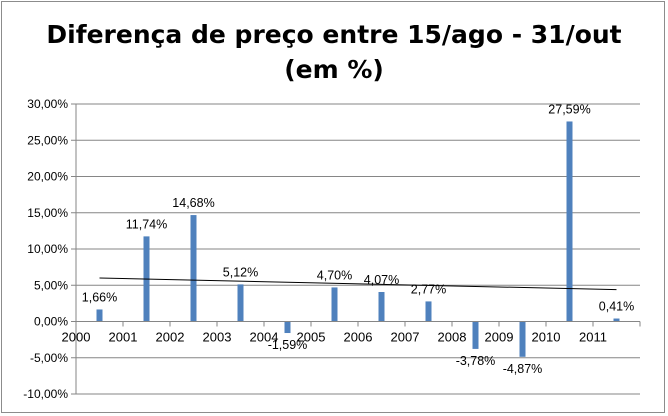 The image size is (668, 416). I want to click on data-label-2009: -4,87%, so click(523, 369).